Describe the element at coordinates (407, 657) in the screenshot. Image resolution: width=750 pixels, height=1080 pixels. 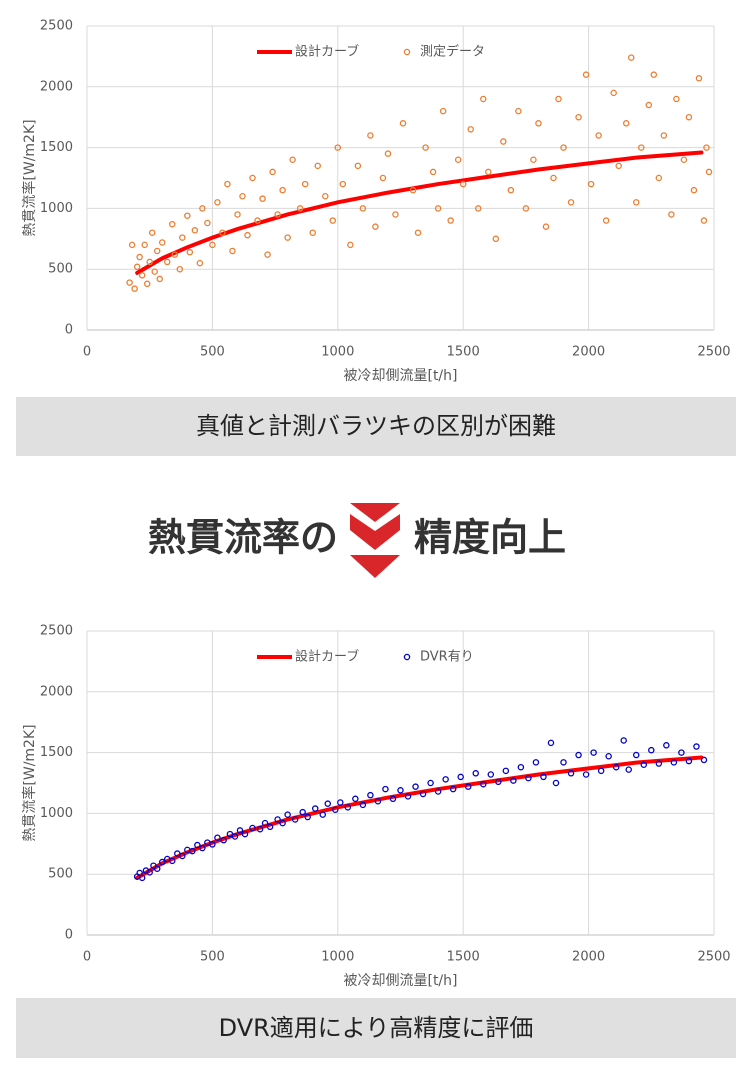
I see `legend-swatch` at that location.